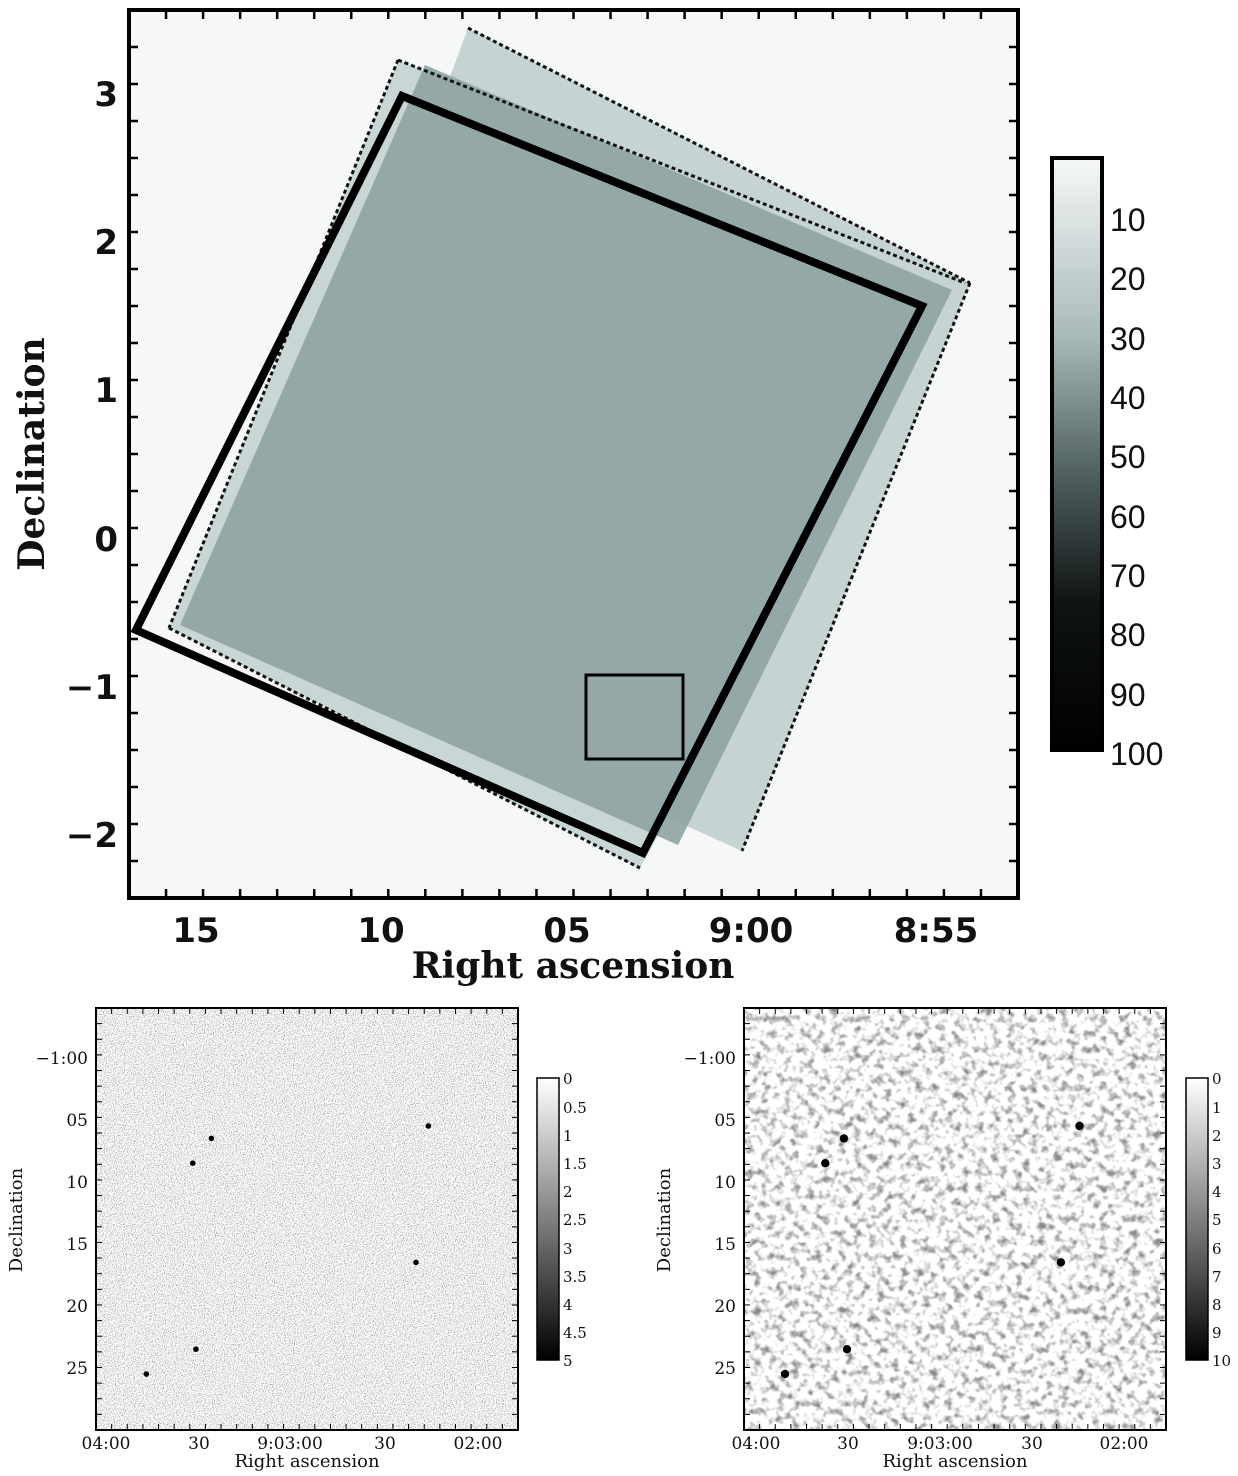  I want to click on left-ytick: 05, so click(77, 1121).